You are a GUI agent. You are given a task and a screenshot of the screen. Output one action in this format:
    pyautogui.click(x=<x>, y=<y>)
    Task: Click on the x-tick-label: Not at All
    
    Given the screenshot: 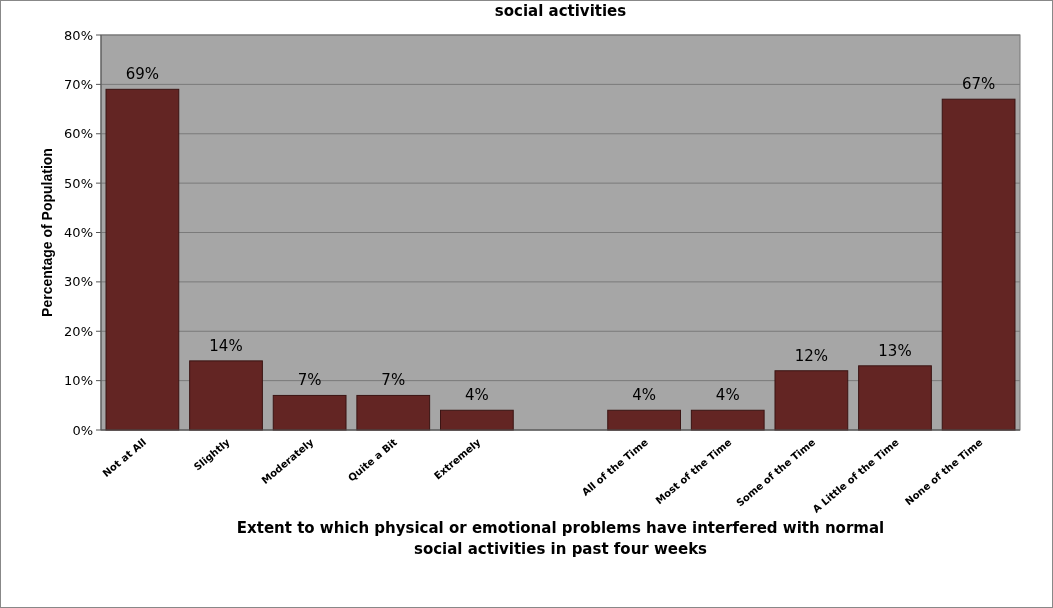 What is the action you would take?
    pyautogui.click(x=124, y=458)
    